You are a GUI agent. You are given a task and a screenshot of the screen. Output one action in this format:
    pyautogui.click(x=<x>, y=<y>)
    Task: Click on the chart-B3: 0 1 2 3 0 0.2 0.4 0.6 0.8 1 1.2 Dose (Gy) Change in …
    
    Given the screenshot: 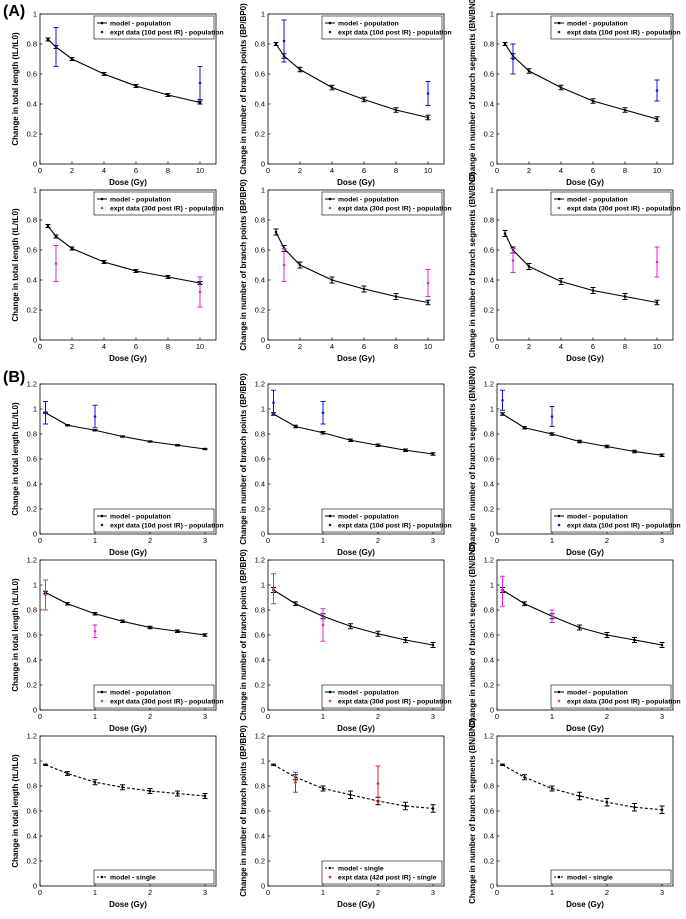 What is the action you would take?
    pyautogui.click(x=574, y=461)
    